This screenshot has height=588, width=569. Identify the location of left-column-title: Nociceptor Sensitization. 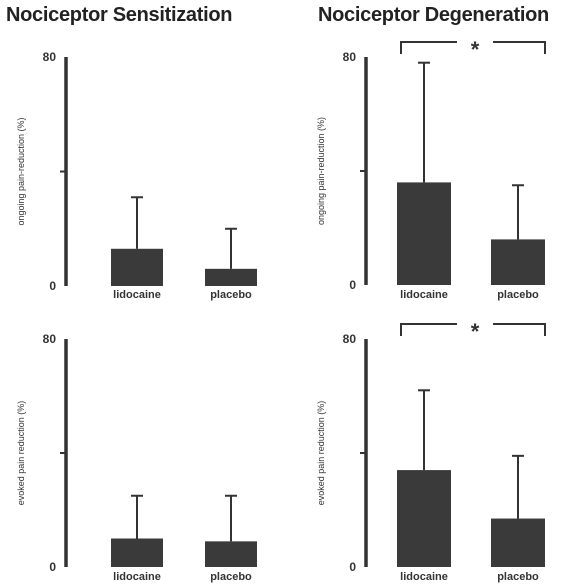
(119, 15).